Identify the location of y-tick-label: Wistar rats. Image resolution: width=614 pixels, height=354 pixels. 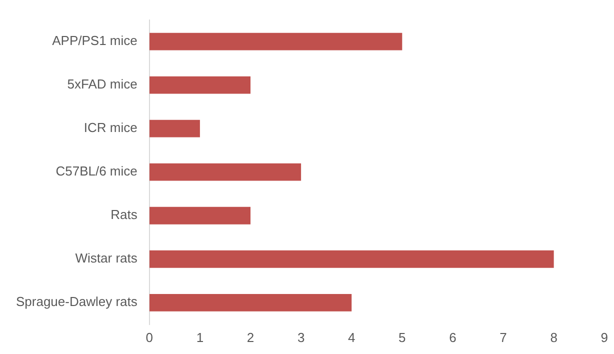
(106, 258).